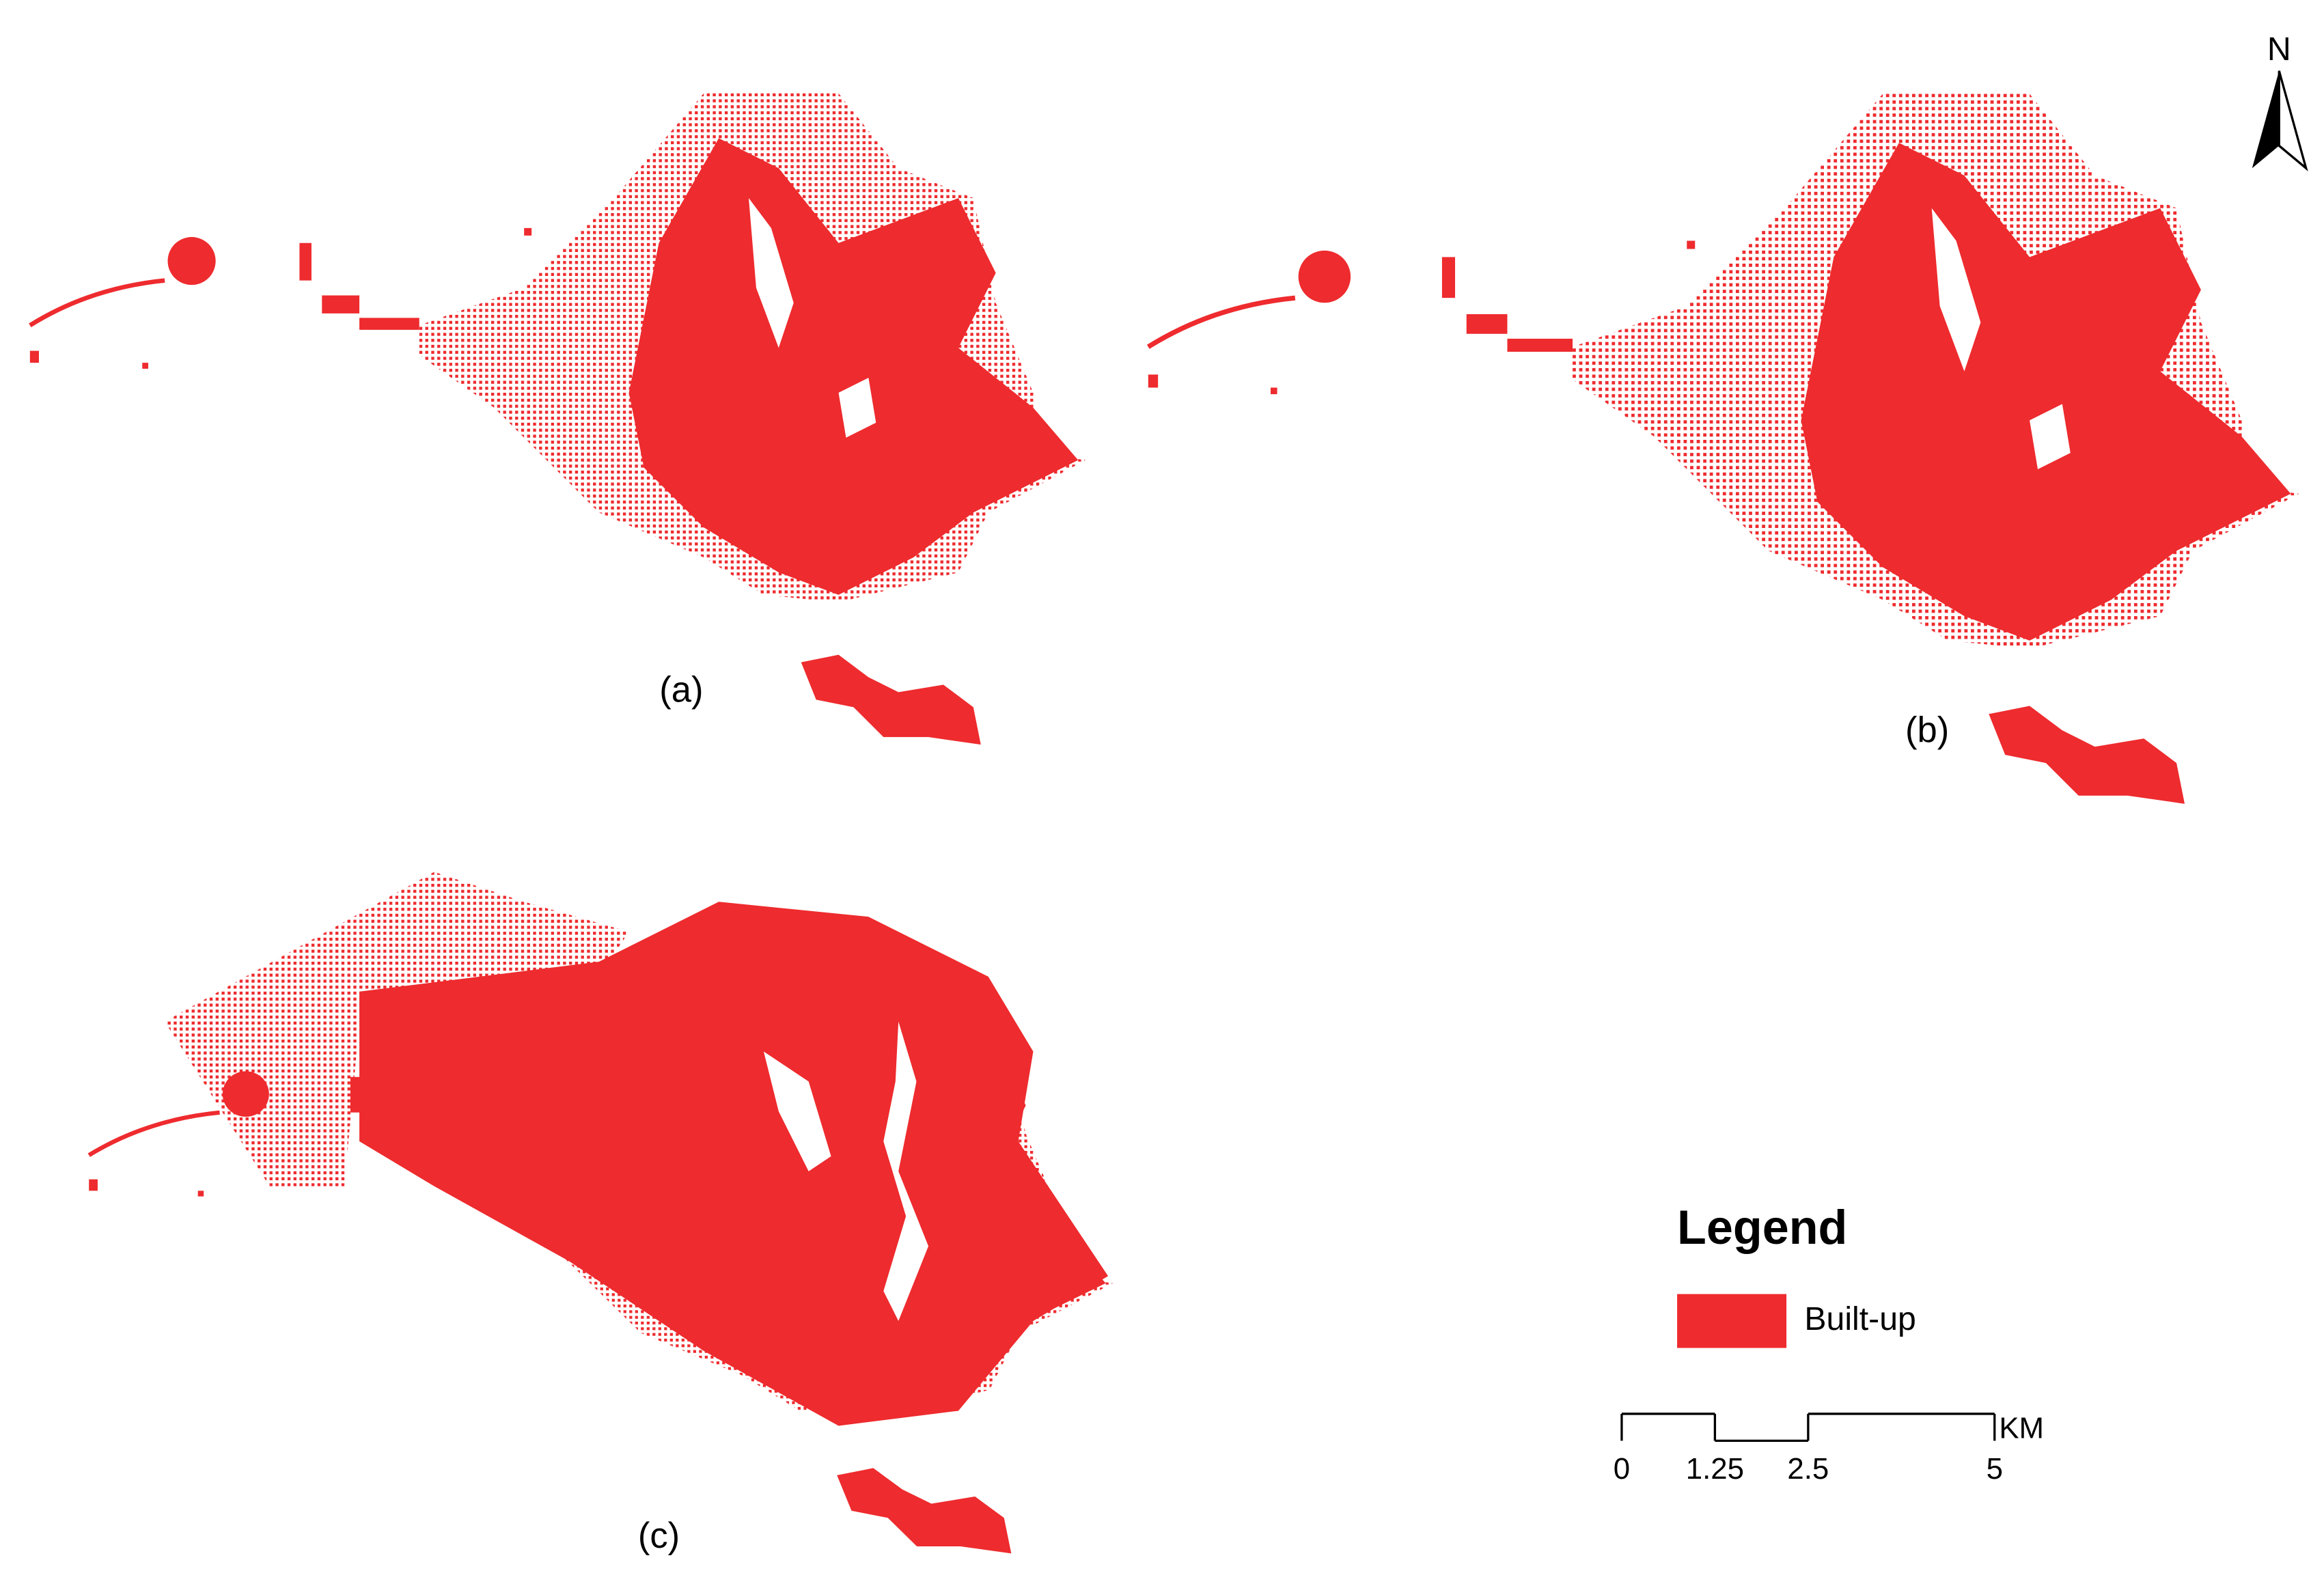 The image size is (2324, 1573). I want to click on panel-label: (a), so click(681, 689).